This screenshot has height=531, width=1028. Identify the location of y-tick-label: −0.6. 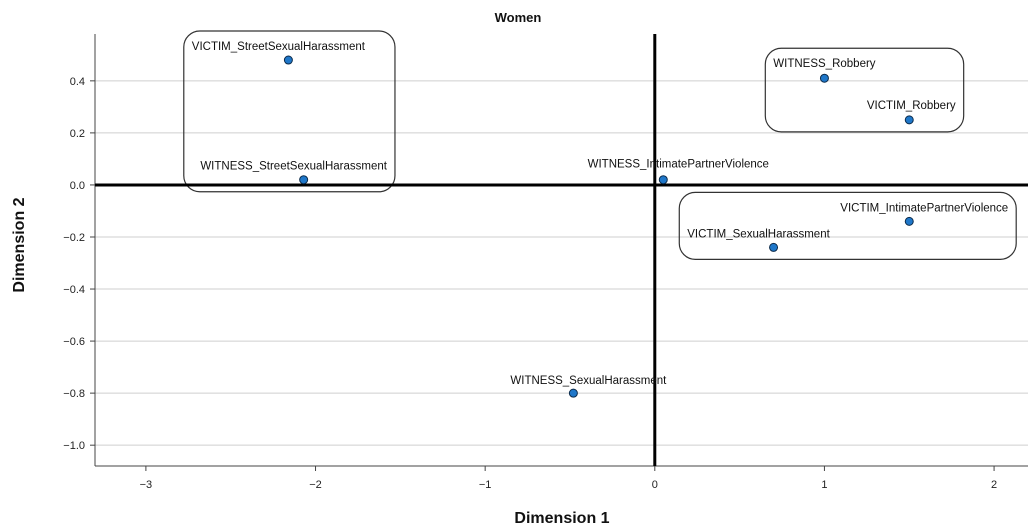
(74, 342).